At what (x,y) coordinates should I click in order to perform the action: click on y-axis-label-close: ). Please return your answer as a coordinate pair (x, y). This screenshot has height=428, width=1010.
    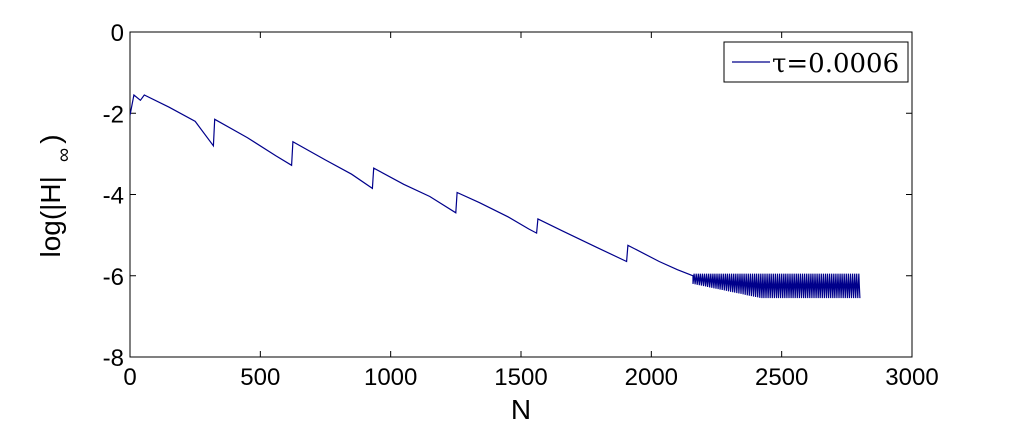
    Looking at the image, I should click on (50, 138).